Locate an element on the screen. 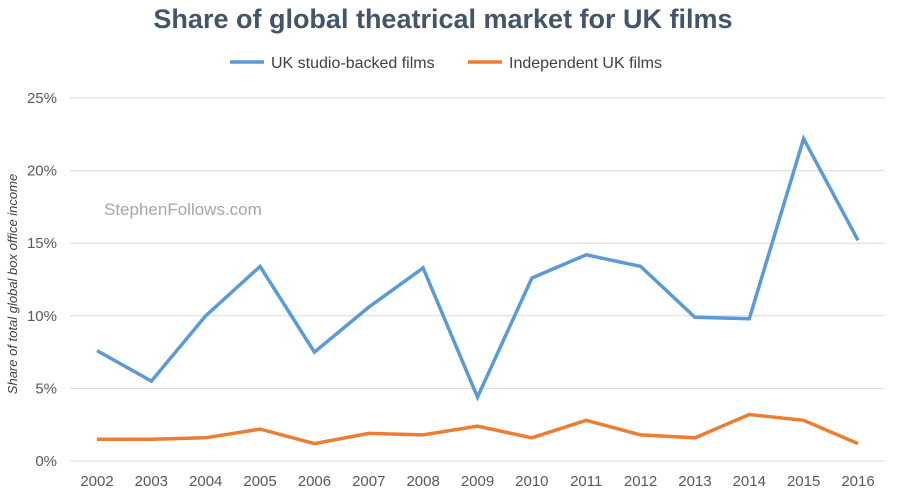 This screenshot has height=496, width=900. x-tick-label: 2003 is located at coordinates (151, 481).